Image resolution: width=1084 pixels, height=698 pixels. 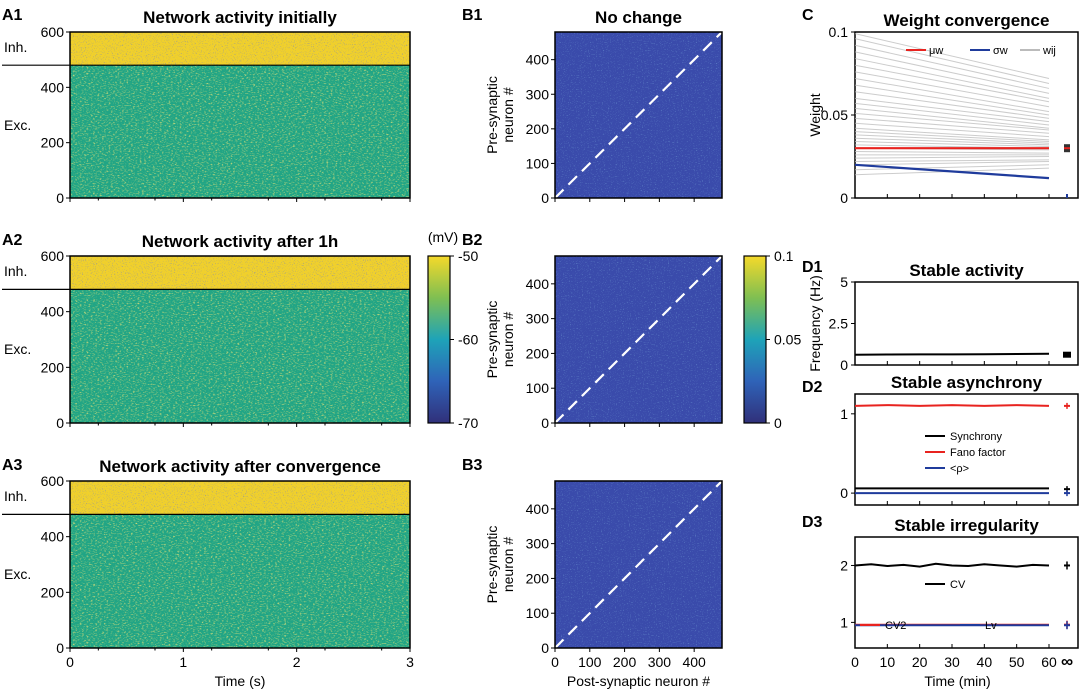 I want to click on A3-xtick-label: 0, so click(x=70, y=662).